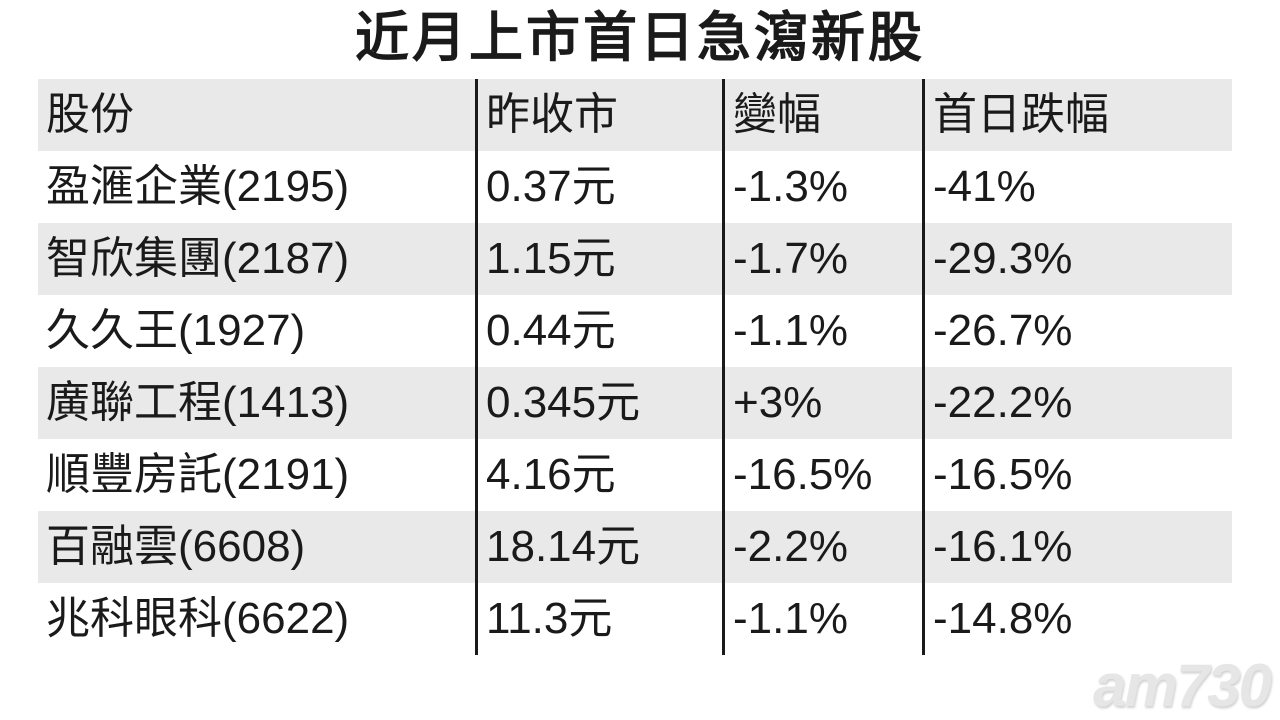 This screenshot has width=1280, height=720. What do you see at coordinates (1077, 259) in the screenshot?
I see `first-day-drop-cell: -29.3%` at bounding box center [1077, 259].